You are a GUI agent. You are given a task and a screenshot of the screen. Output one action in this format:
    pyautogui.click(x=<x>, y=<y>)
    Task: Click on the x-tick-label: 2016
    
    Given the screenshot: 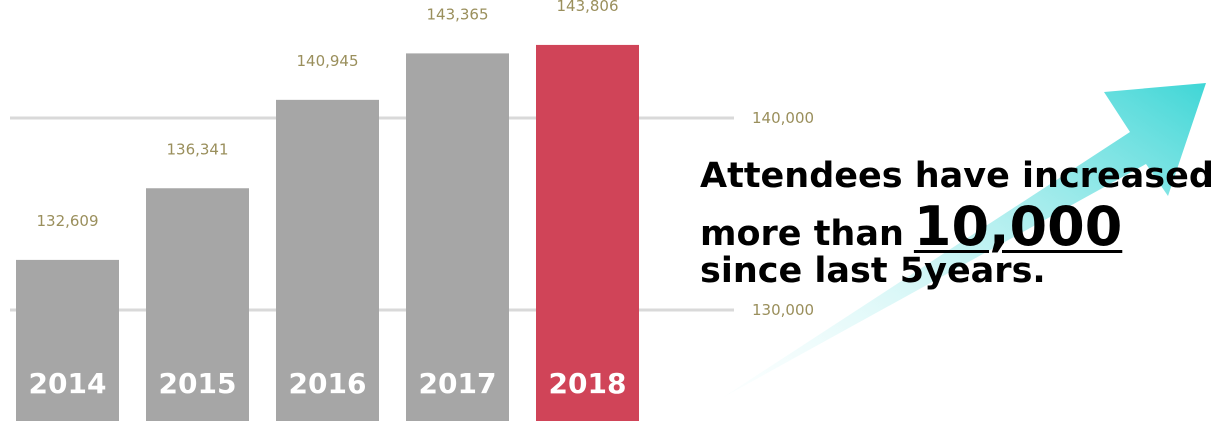 What is the action you would take?
    pyautogui.click(x=328, y=383)
    